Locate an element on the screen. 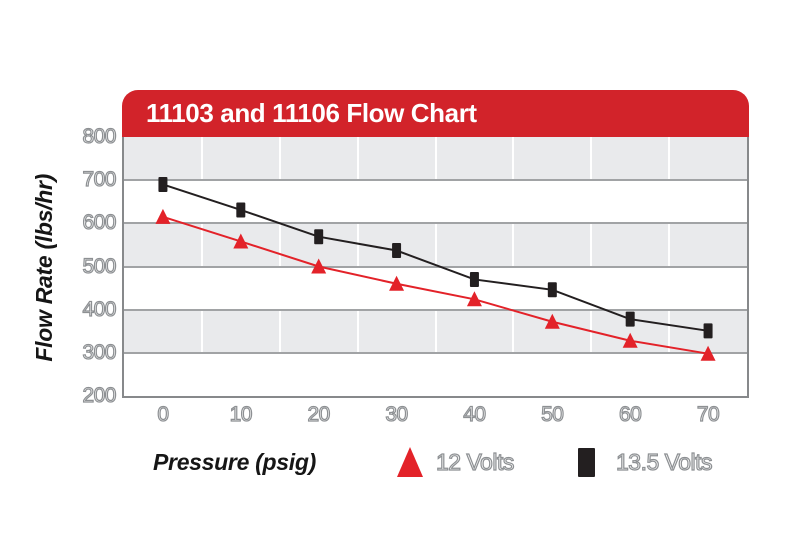 This screenshot has height=554, width=800. chart-title: 11103 and 11106 Flow Chart is located at coordinates (311, 113).